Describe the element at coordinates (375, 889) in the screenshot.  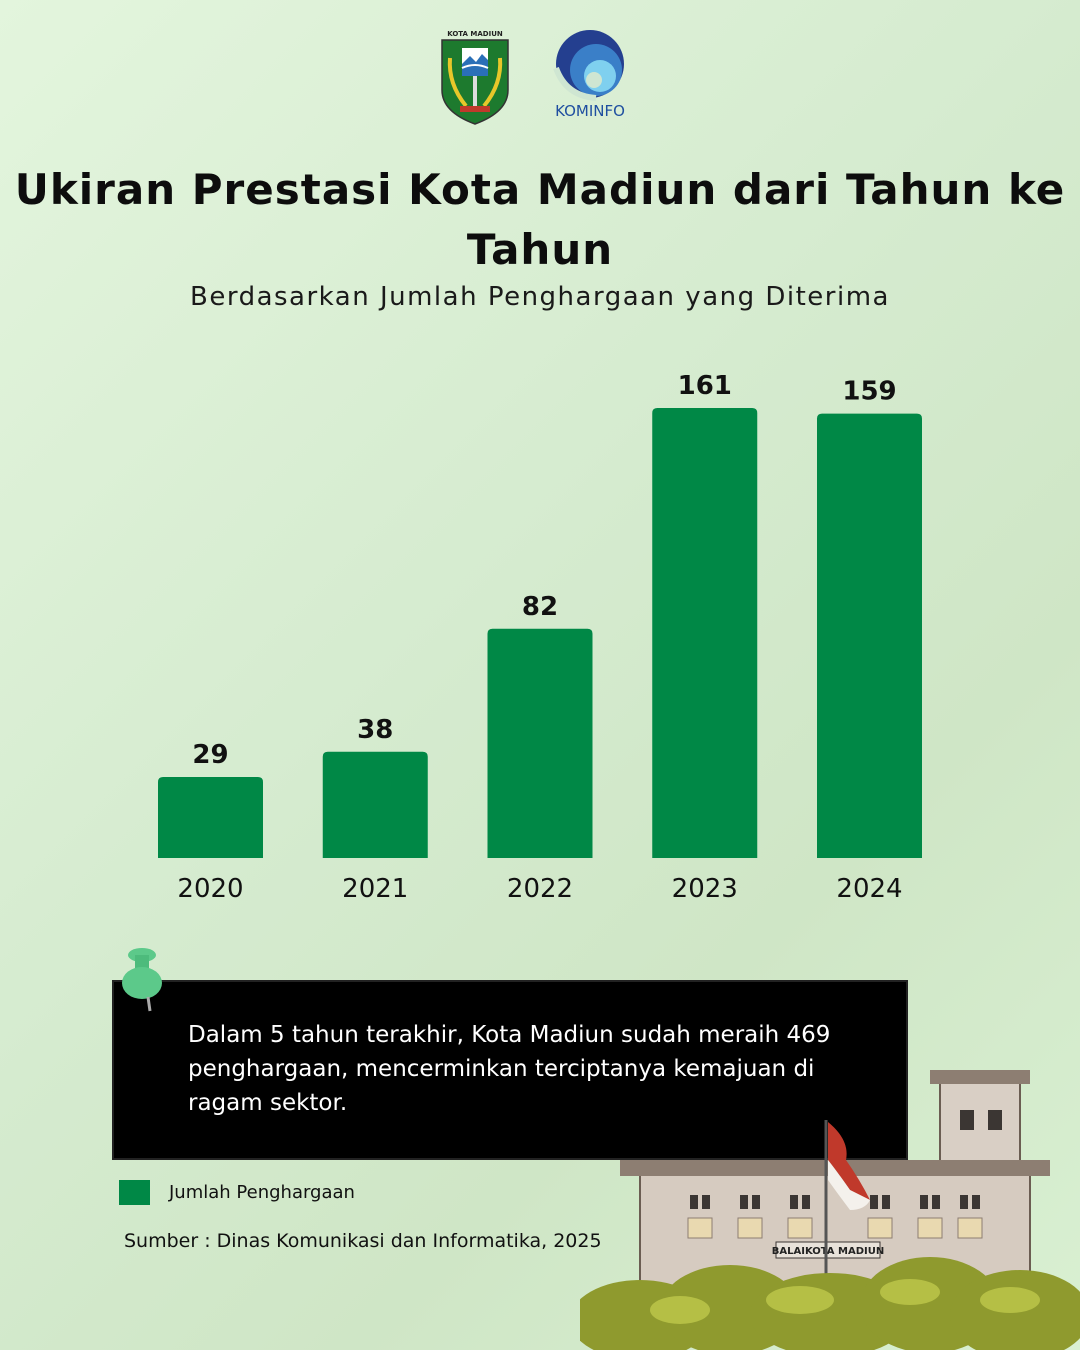
I see `x-tick-label-2021: 2021` at that location.